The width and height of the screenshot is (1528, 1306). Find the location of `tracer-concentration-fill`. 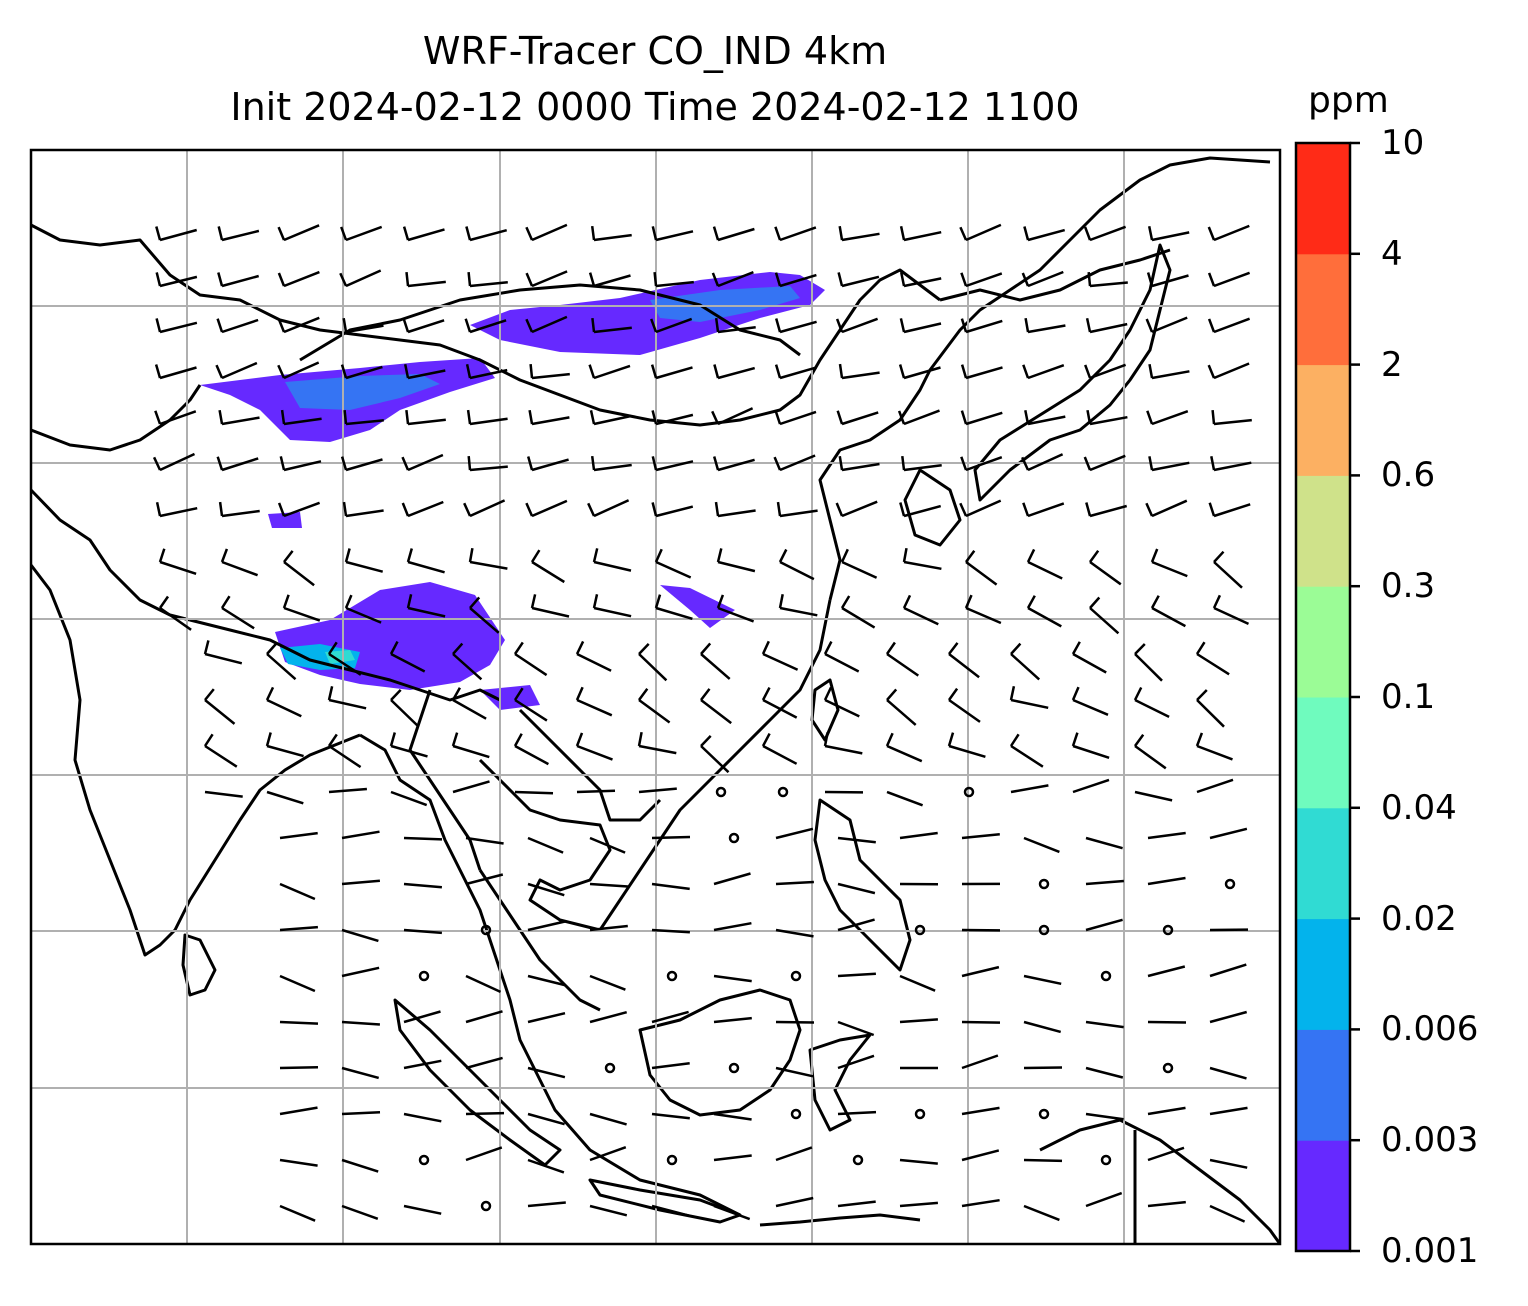

tracer-concentration-fill is located at coordinates (512, 491).